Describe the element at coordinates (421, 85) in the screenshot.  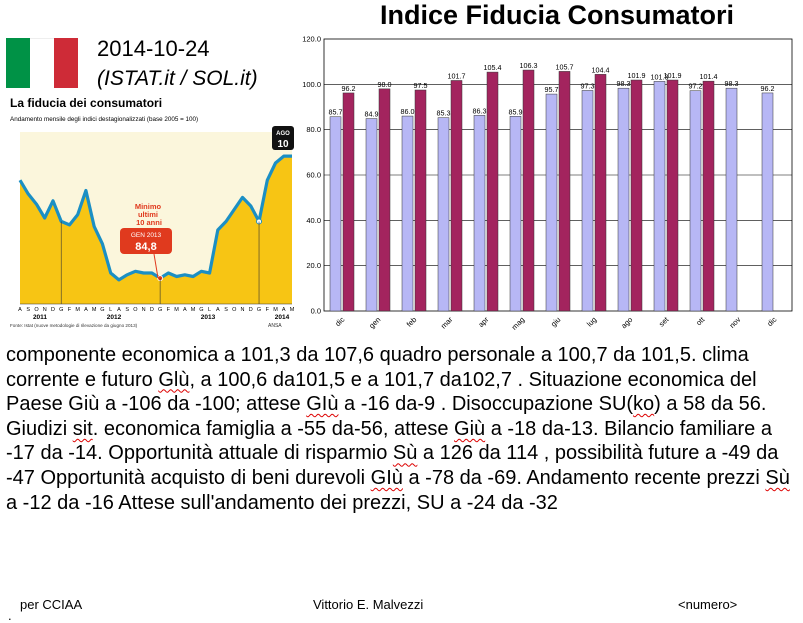
I see `bar-value-label: 97.5` at that location.